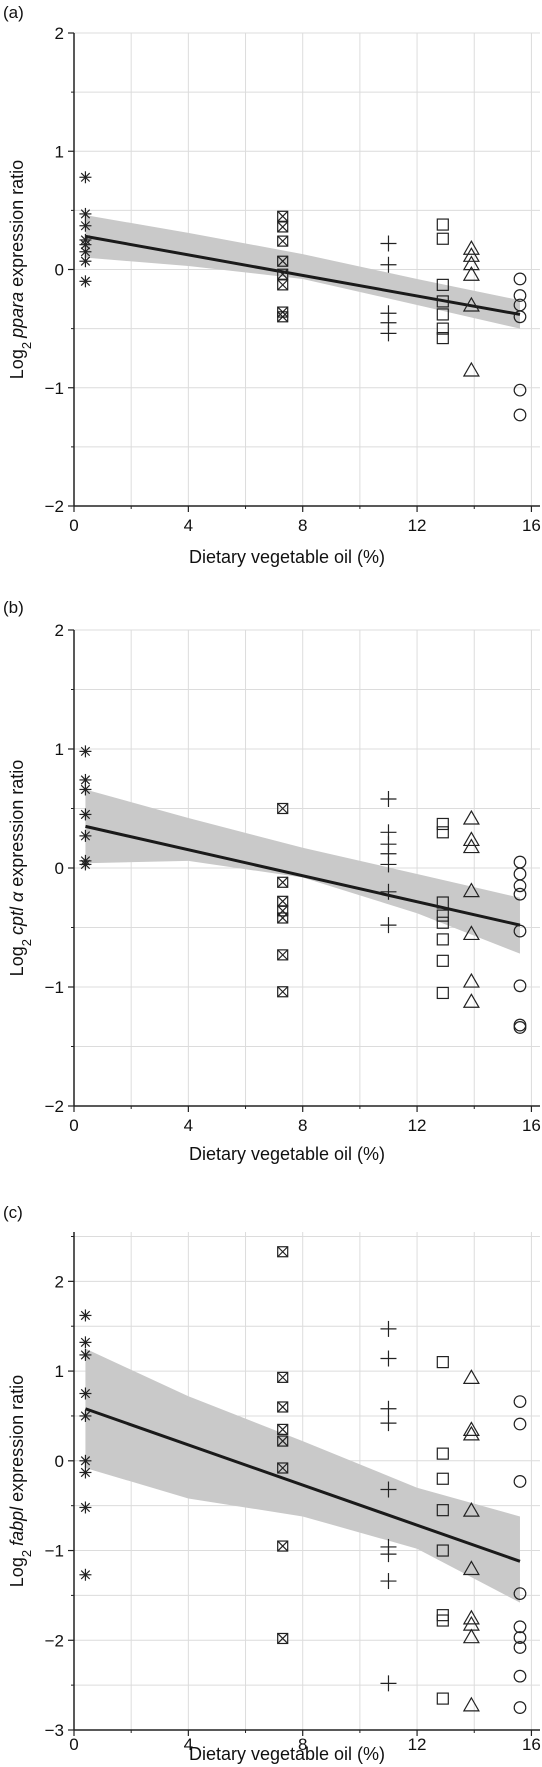  Describe the element at coordinates (302, 1485) in the screenshot. I see `regression-line` at that location.